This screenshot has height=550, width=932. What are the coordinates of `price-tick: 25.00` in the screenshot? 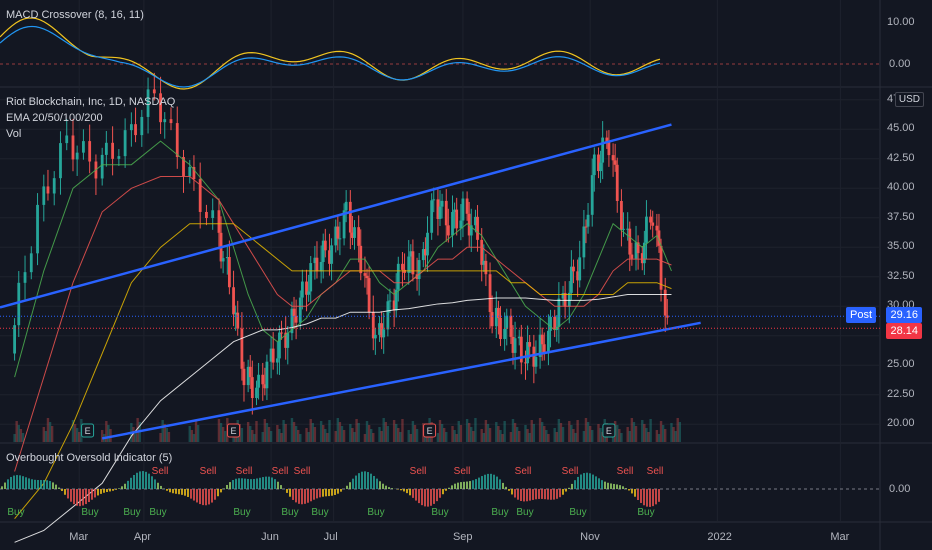 It's located at (901, 364).